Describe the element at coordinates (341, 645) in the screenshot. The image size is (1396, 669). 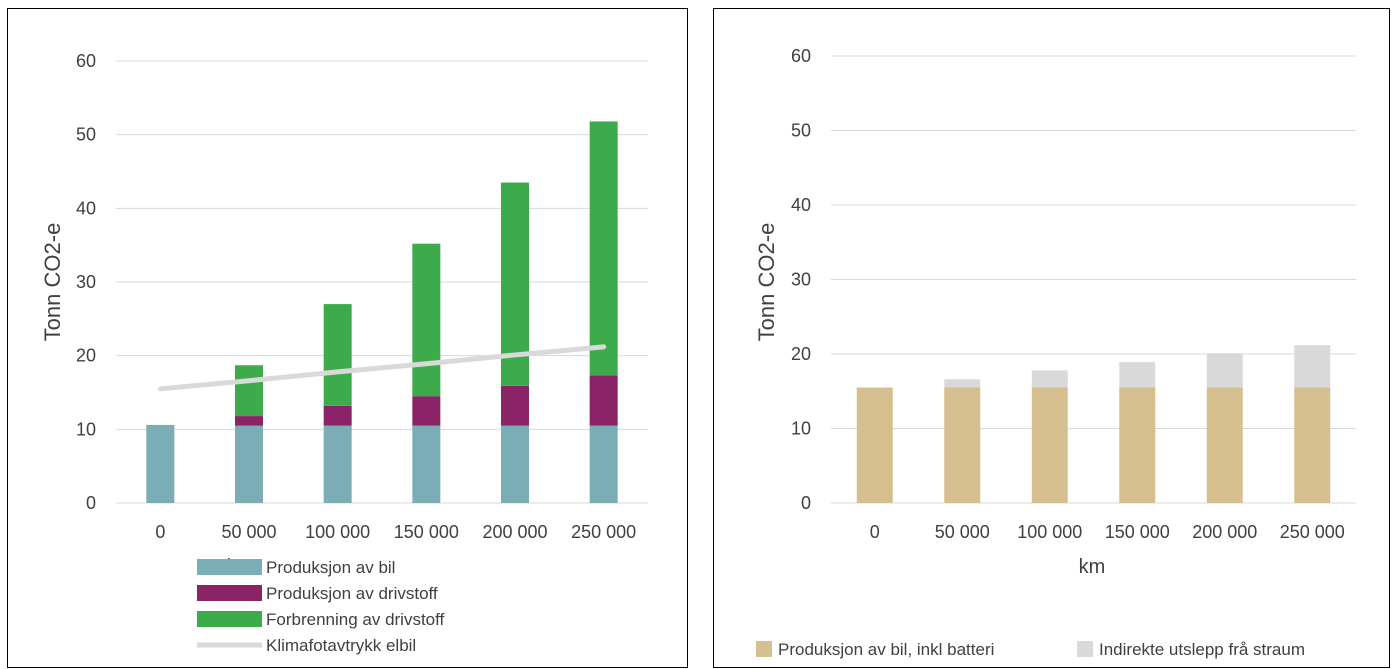
I see `legend-label: Klimafotavtrykk elbil` at that location.